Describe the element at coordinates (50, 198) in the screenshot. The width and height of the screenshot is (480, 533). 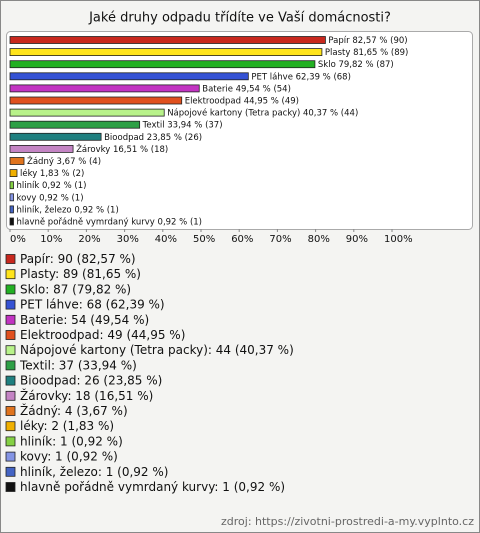
I see `data-label: kovy 0,92 % (1)` at that location.